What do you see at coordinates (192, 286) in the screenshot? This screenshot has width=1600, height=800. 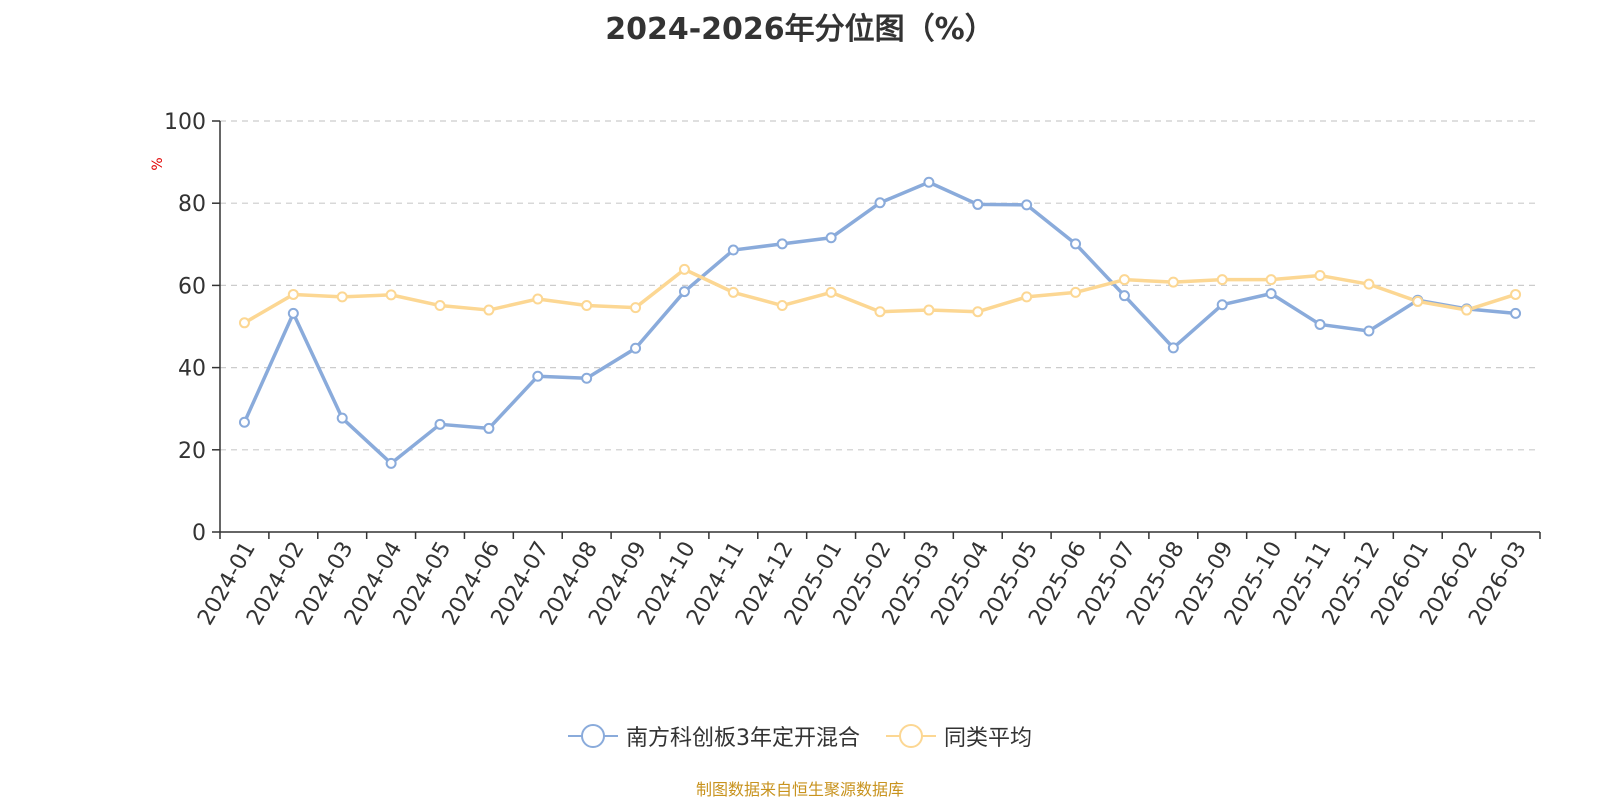 I see `y-tick-label: 60` at bounding box center [192, 286].